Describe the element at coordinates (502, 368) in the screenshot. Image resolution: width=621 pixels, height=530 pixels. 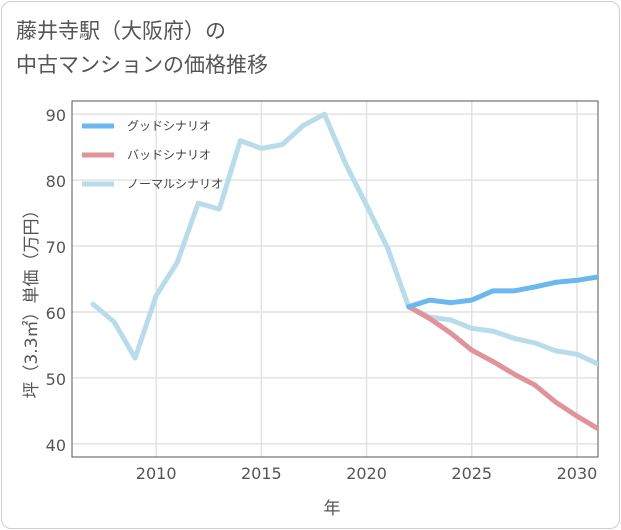
I see `series-line-bad` at that location.